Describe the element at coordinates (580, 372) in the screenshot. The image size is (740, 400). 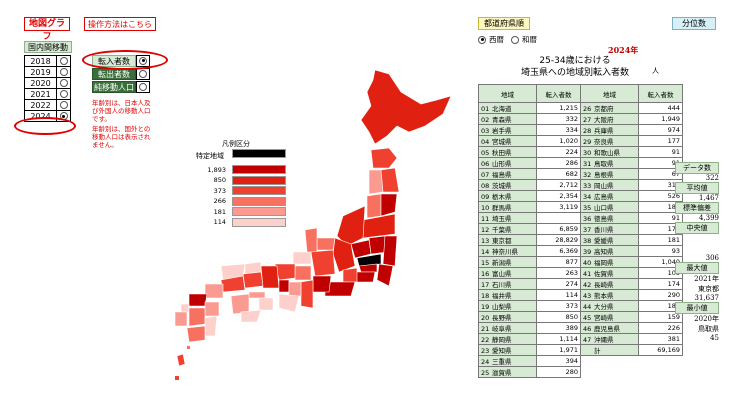
I see `table-row: 25 滋賀県 280` at that location.